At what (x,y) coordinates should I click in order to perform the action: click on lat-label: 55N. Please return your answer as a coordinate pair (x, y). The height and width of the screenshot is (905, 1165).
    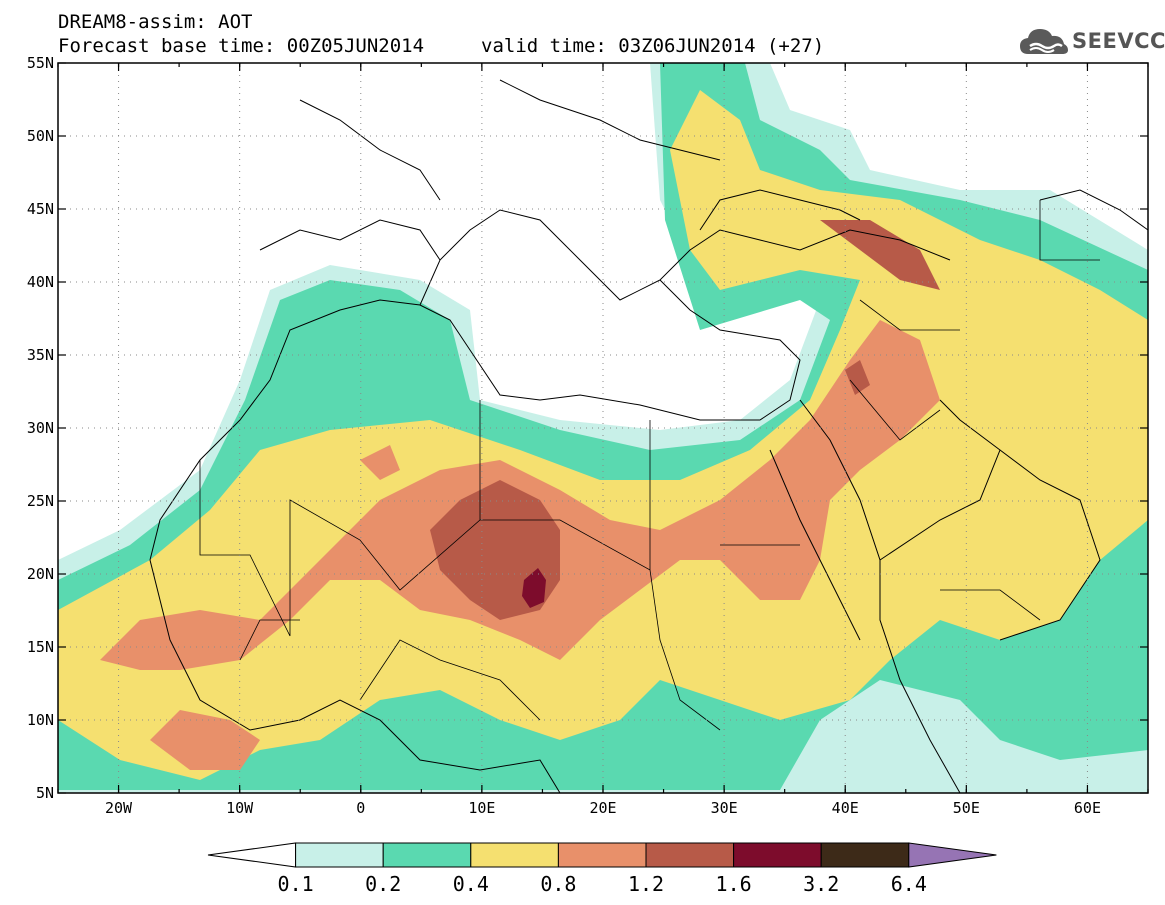
    Looking at the image, I should click on (40, 63).